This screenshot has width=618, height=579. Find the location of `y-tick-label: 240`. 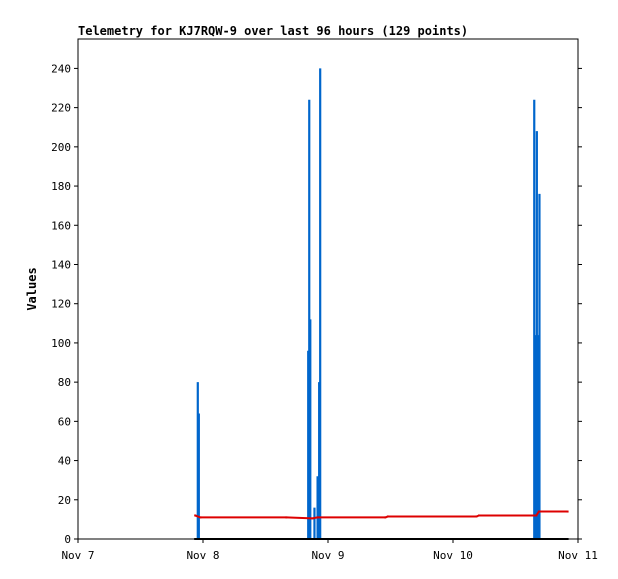

y-tick-label: 240 is located at coordinates (61, 68).